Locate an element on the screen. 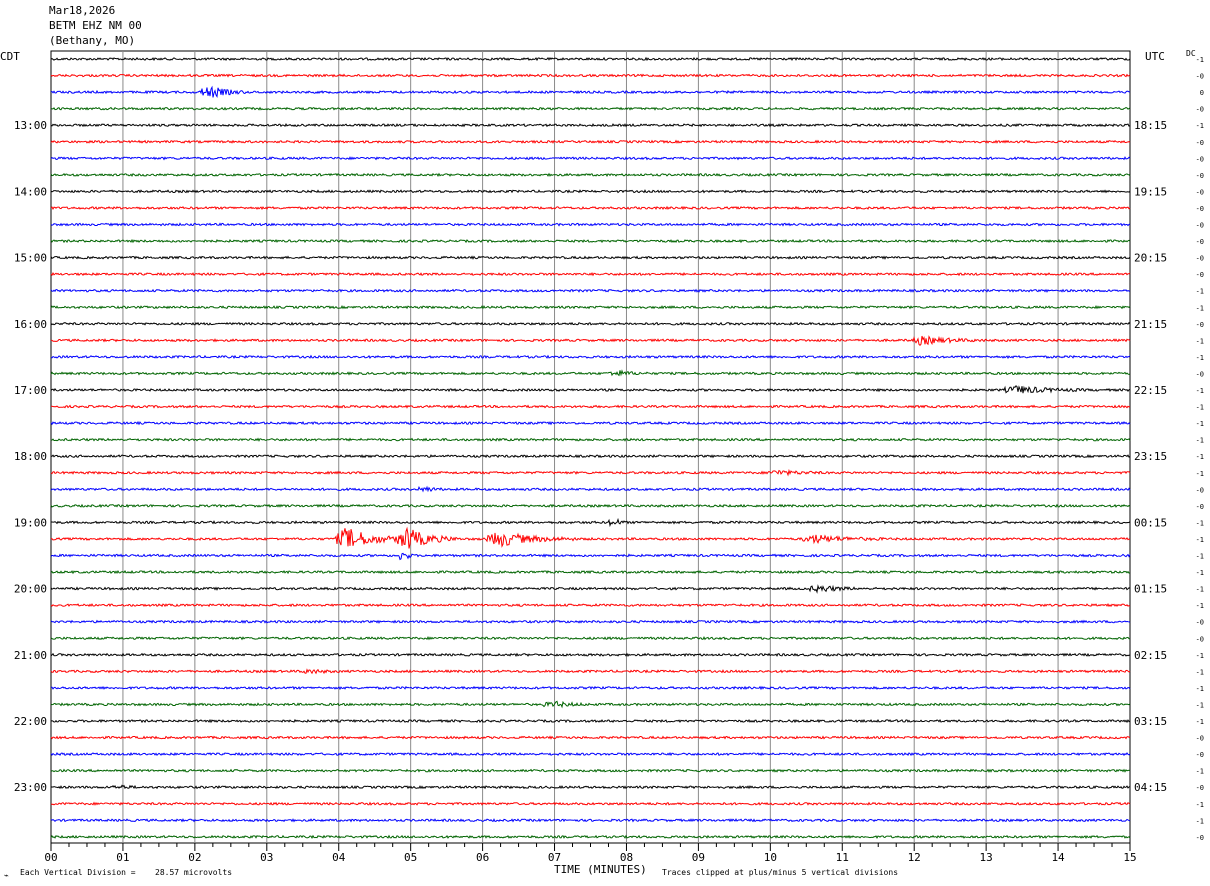 The height and width of the screenshot is (886, 1210). corner-glyph: ⌁ is located at coordinates (6, 875).